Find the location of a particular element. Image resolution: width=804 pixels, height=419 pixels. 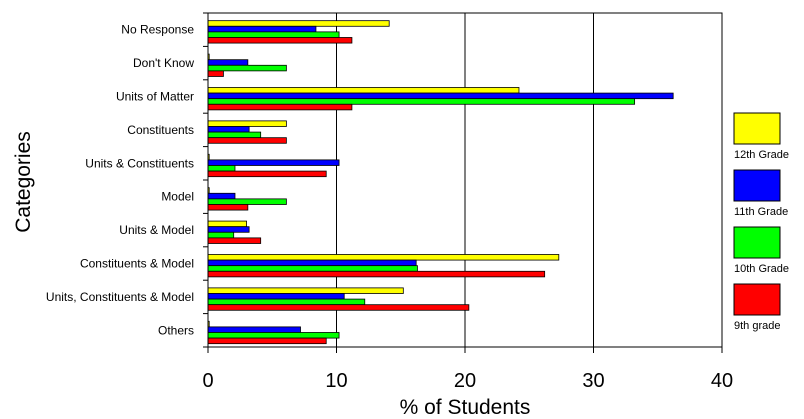

y-axis-title: Categories is located at coordinates (23, 182).